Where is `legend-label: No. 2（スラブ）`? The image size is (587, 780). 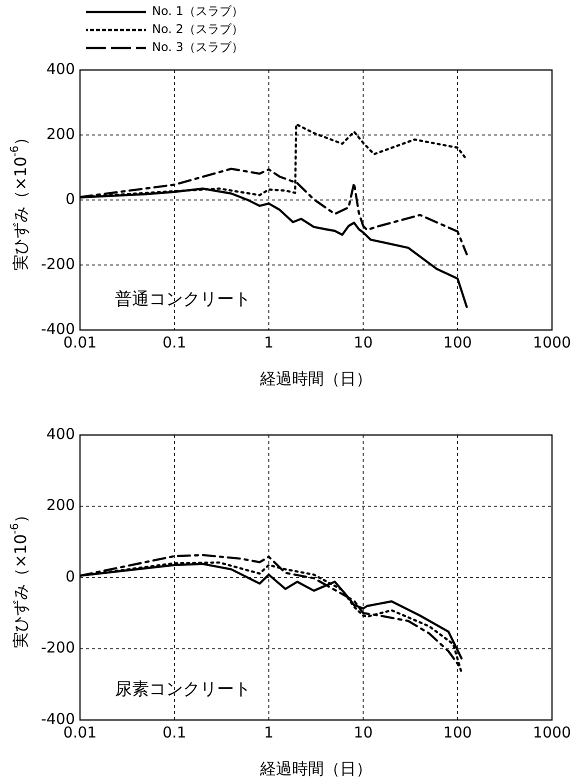
legend-label: No. 2（スラブ） is located at coordinates (198, 29).